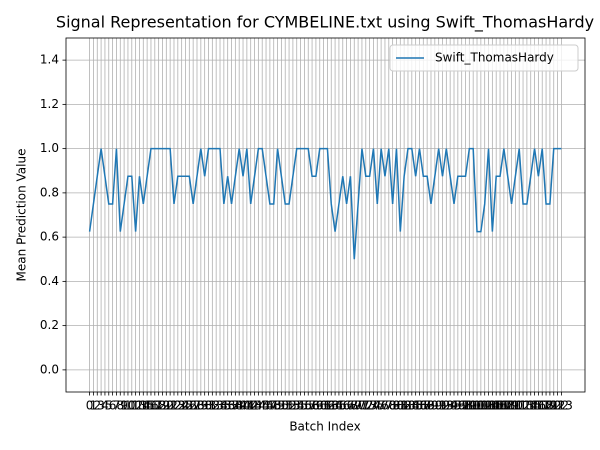 This screenshot has width=600, height=450. I want to click on x-tick-label: 111, so click(515, 406).